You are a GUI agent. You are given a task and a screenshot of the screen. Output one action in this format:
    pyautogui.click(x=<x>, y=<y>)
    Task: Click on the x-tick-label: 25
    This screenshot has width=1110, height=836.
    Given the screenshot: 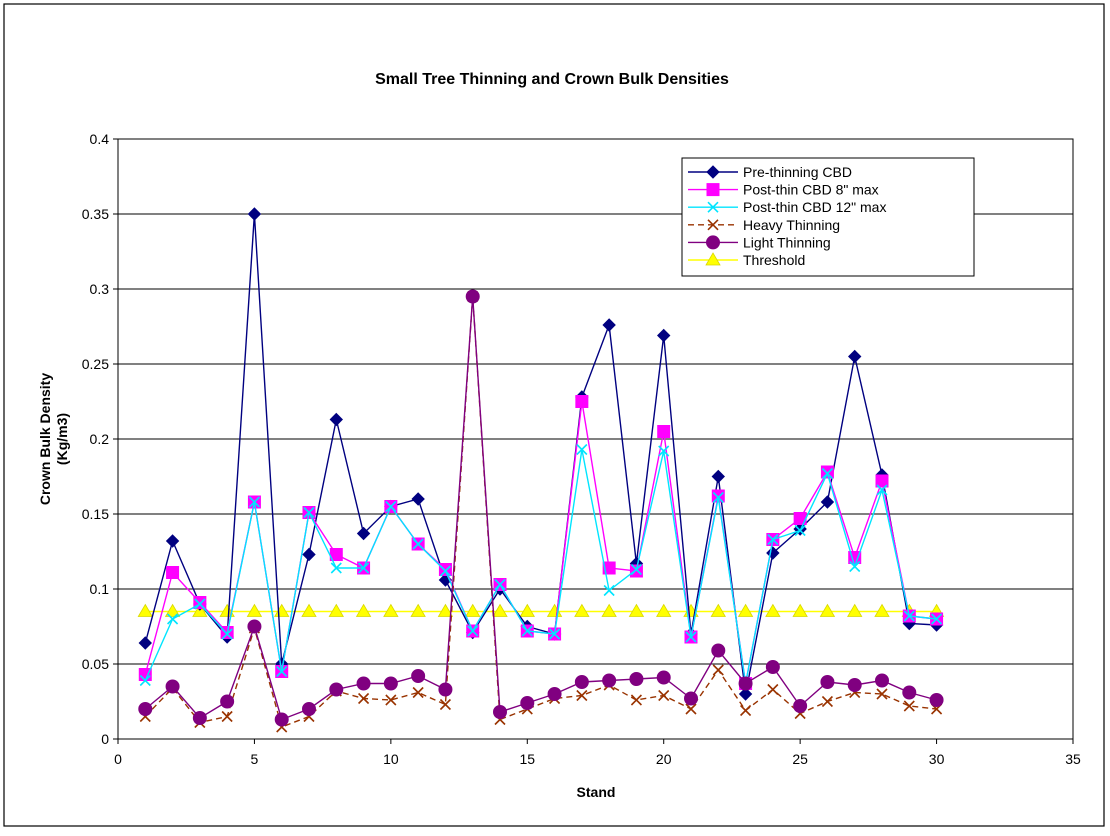 What is the action you would take?
    pyautogui.click(x=800, y=759)
    